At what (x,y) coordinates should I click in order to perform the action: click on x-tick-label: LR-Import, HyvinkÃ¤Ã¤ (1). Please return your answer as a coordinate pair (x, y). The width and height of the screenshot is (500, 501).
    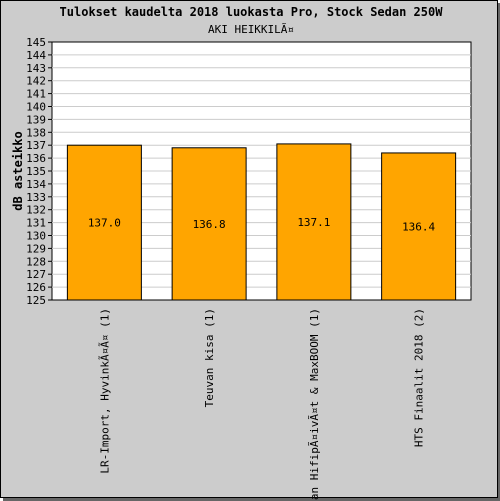
    Looking at the image, I should click on (104, 391).